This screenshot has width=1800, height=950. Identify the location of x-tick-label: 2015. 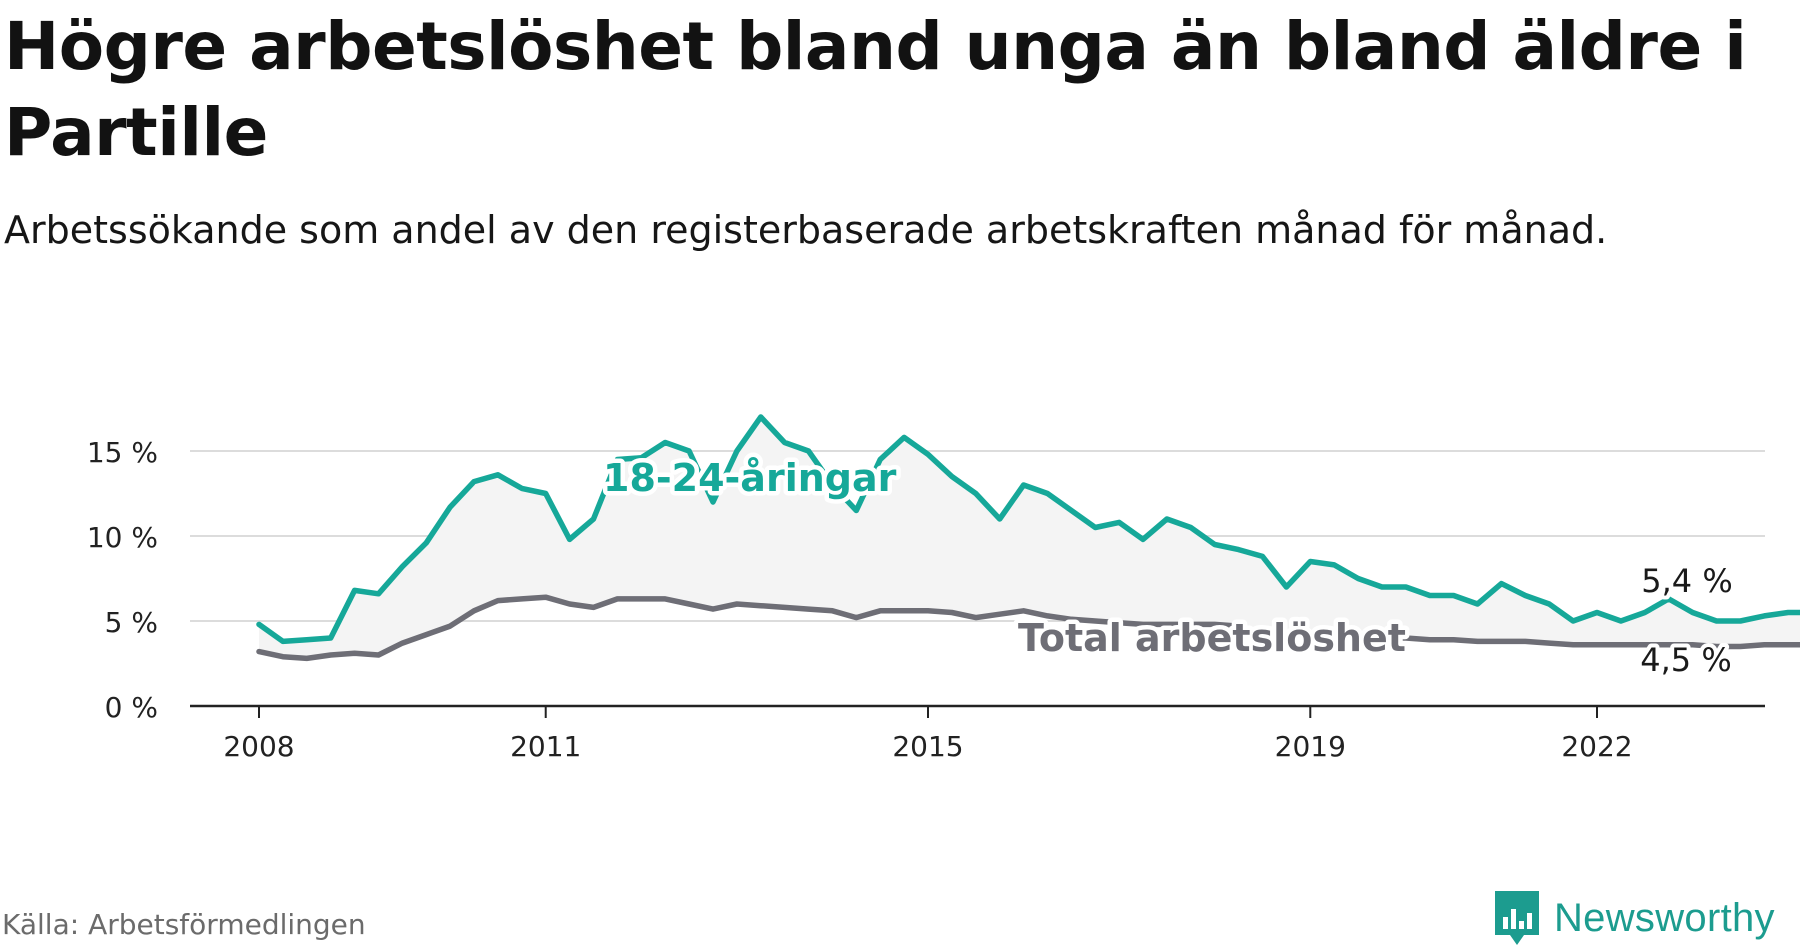
(927, 746).